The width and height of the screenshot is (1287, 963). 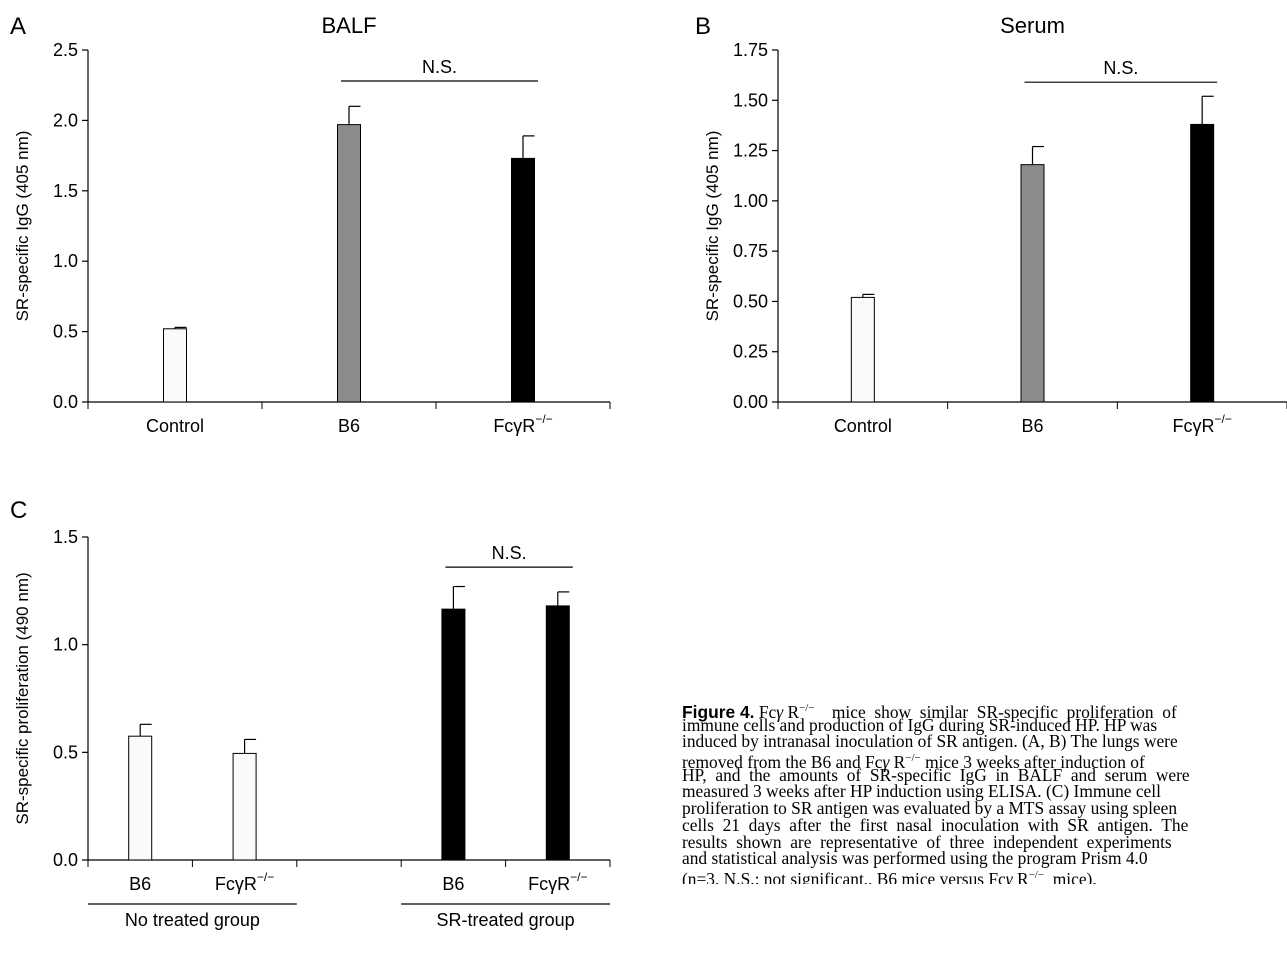 What do you see at coordinates (750, 402) in the screenshot?
I see `y-tick-label: 0.00` at bounding box center [750, 402].